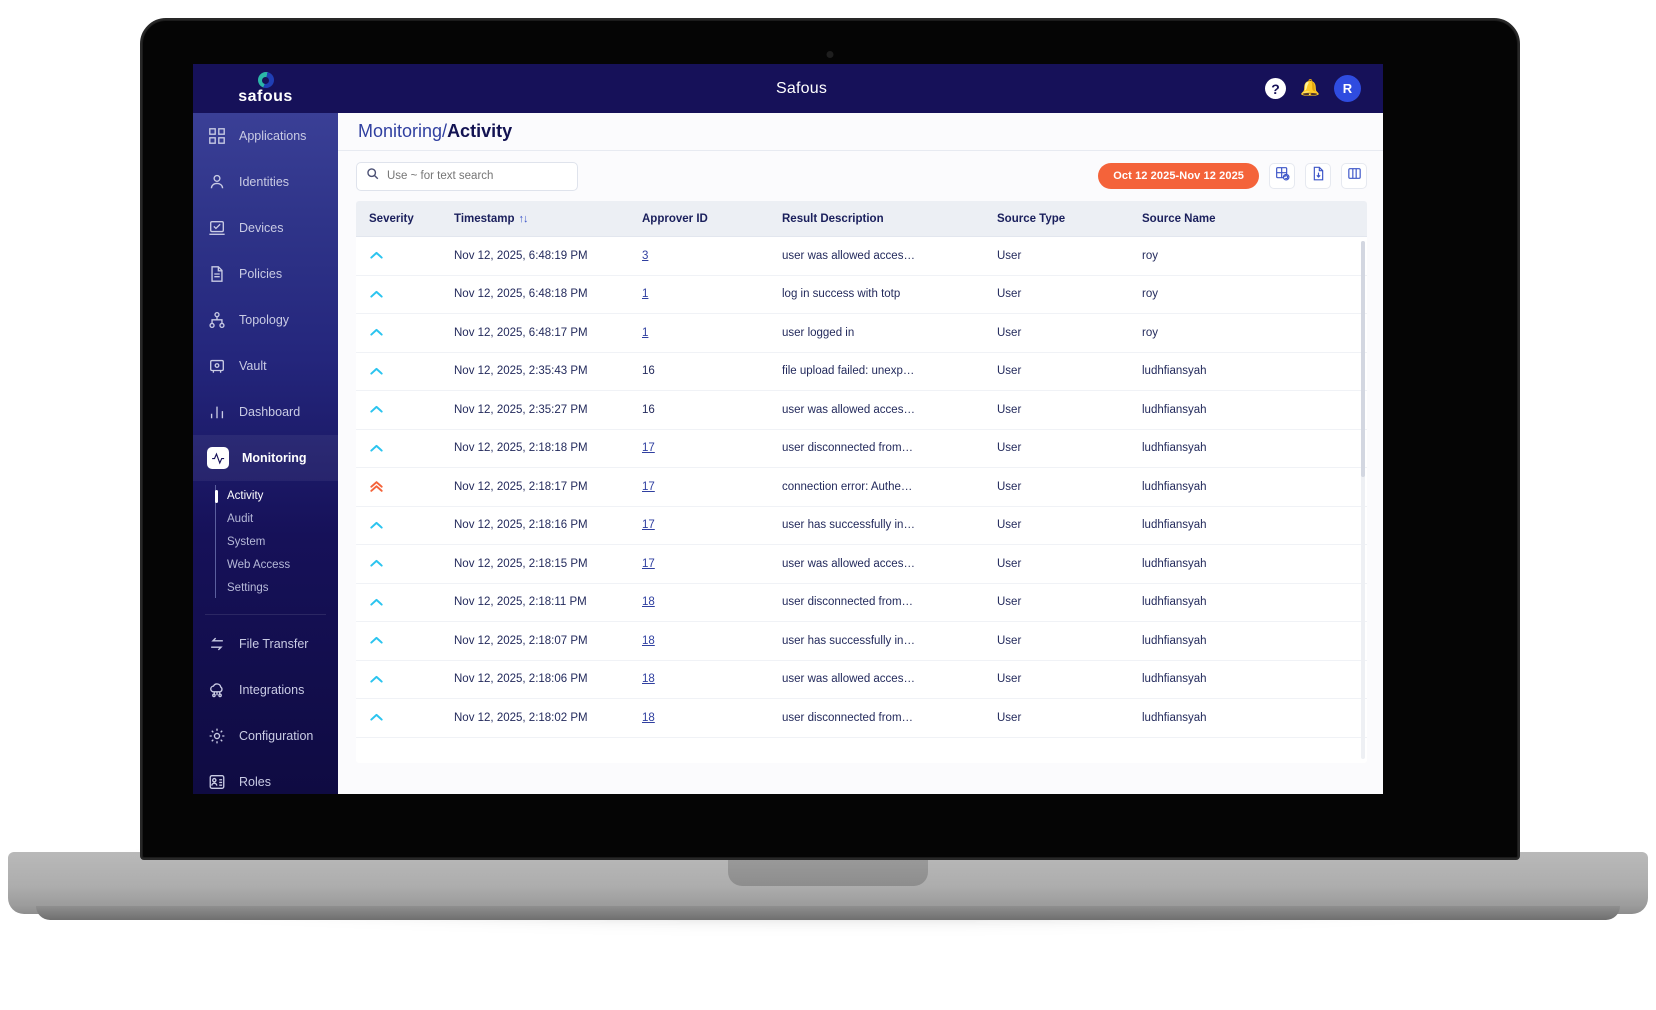  Describe the element at coordinates (248, 588) in the screenshot. I see `sidebar-subitem-settings: Settings` at that location.